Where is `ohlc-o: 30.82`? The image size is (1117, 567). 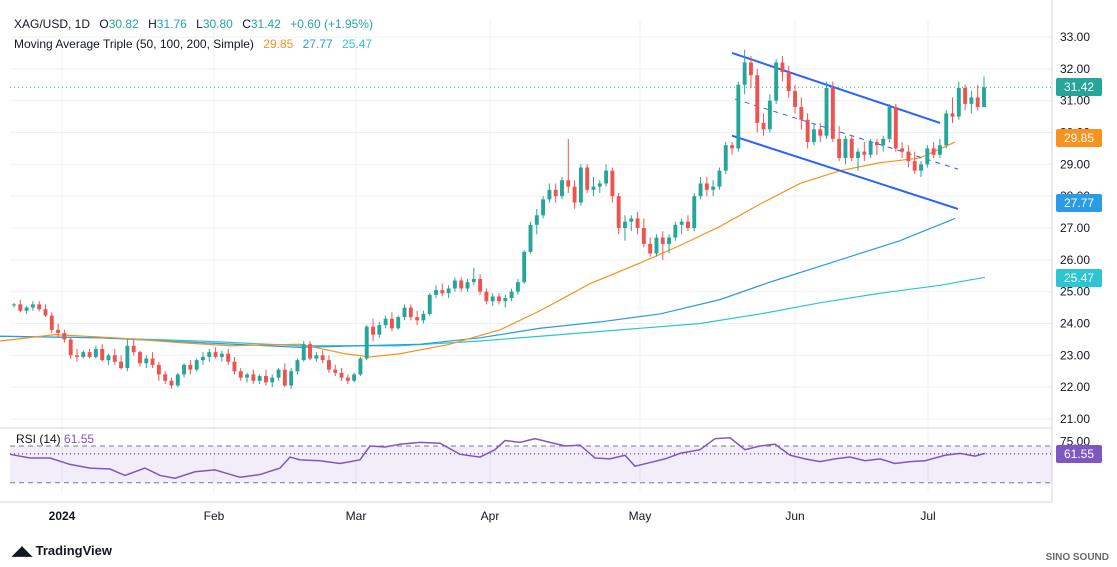
ohlc-o: 30.82 is located at coordinates (123, 24).